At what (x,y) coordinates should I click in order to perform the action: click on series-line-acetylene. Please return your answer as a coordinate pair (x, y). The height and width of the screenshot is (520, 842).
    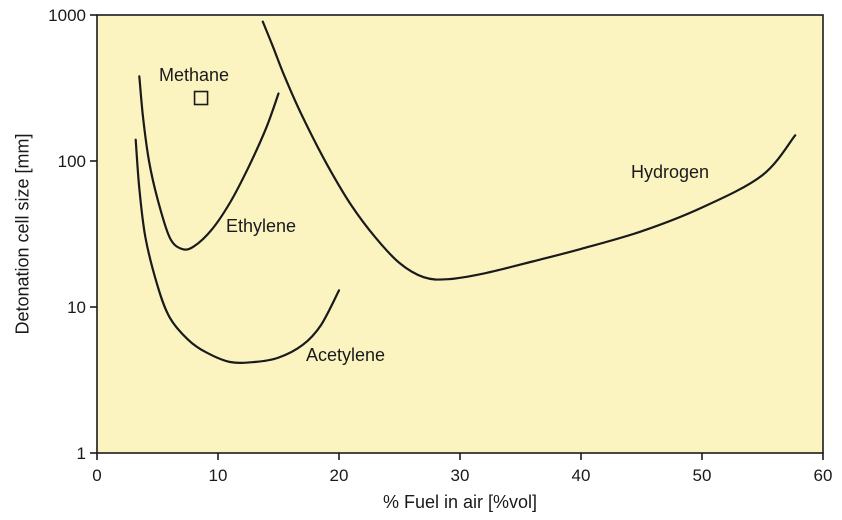
    Looking at the image, I should click on (237, 251).